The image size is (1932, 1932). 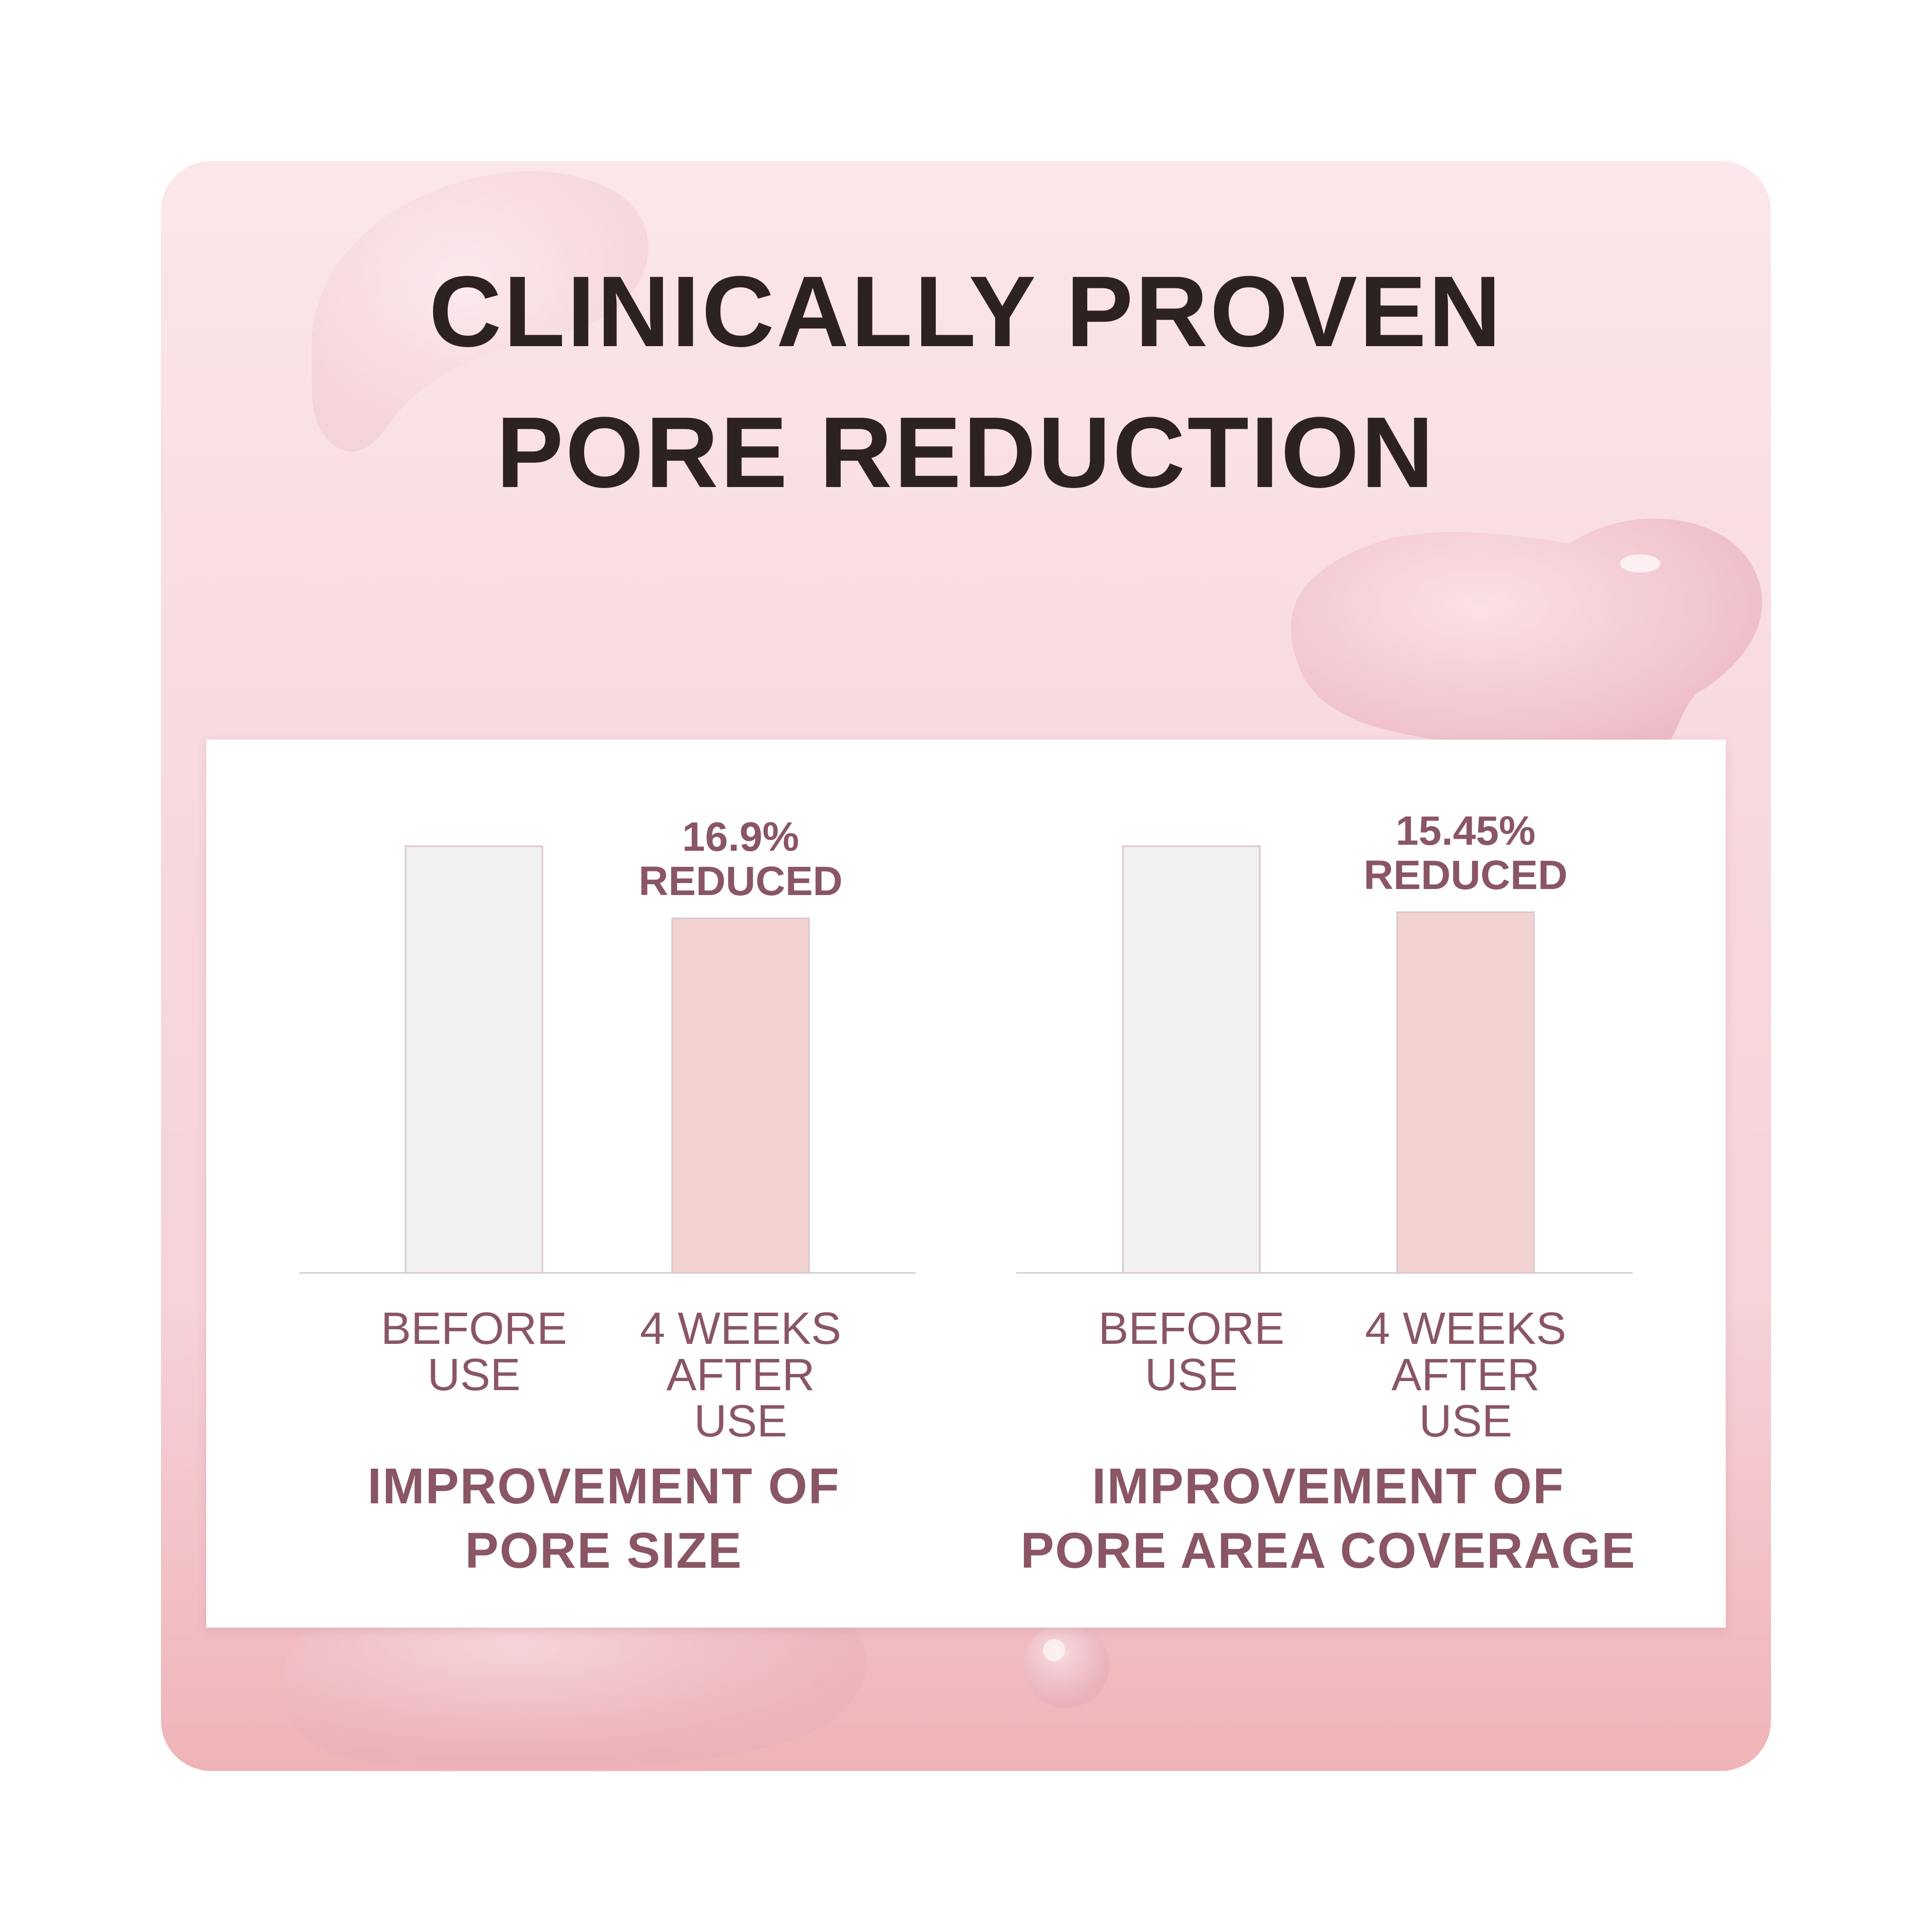 What do you see at coordinates (966, 382) in the screenshot?
I see `page-title: CLINICALLY PROVEN PORE REDUCTION` at bounding box center [966, 382].